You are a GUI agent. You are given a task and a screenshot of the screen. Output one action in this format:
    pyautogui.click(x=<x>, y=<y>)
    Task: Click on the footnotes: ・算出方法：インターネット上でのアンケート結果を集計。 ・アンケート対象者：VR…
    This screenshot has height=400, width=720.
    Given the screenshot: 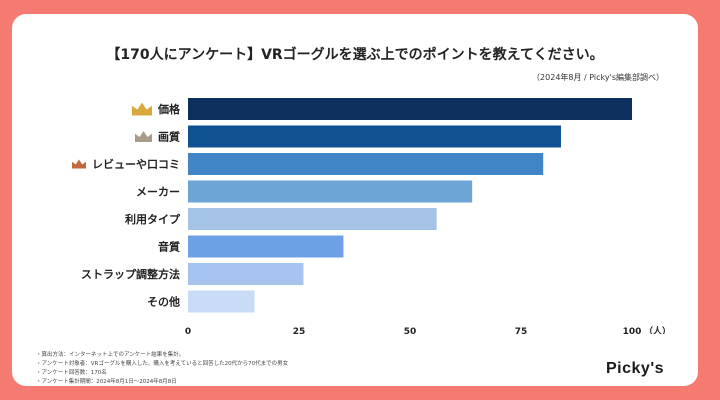 What is the action you would take?
    pyautogui.click(x=162, y=369)
    